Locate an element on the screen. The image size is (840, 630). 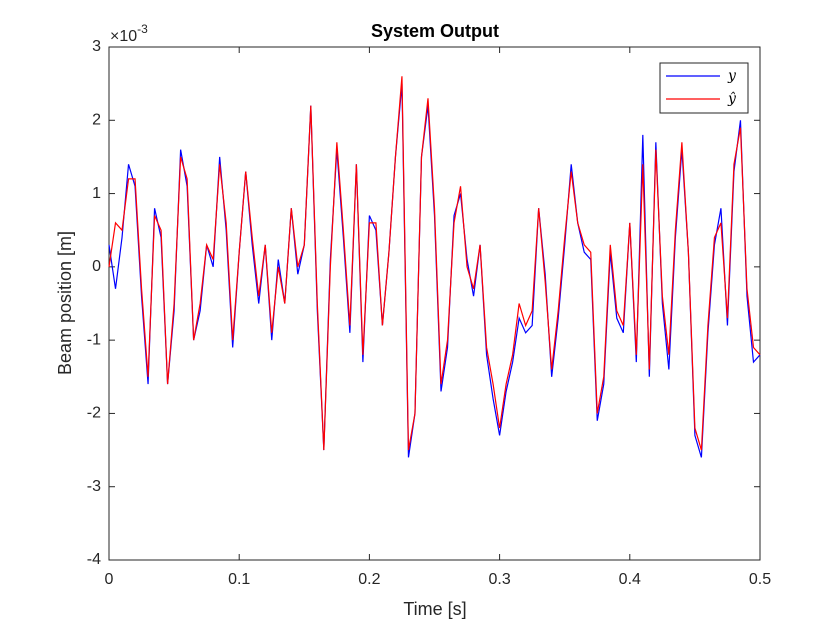
y-tick-label: 1 is located at coordinates (96, 193).